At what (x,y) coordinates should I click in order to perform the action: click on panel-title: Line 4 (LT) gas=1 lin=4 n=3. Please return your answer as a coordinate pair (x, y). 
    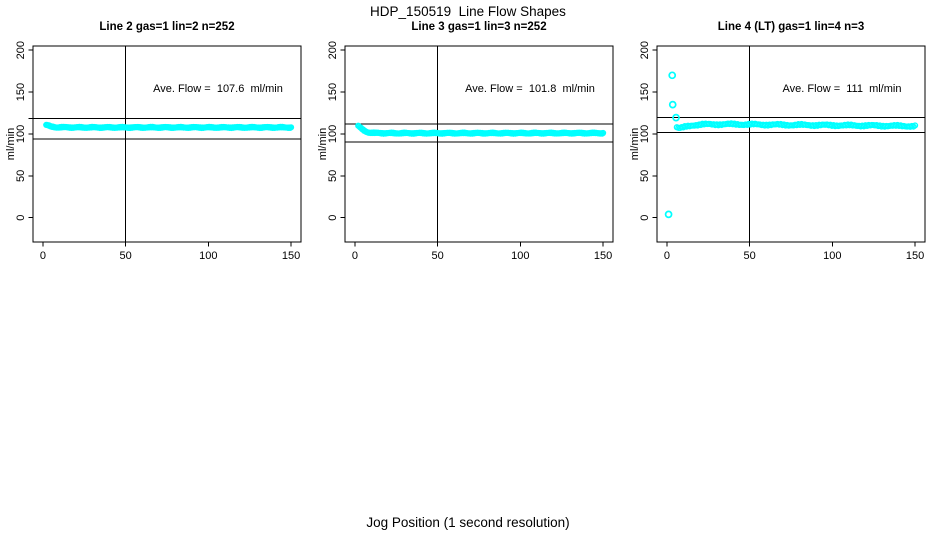
    Looking at the image, I should click on (791, 27).